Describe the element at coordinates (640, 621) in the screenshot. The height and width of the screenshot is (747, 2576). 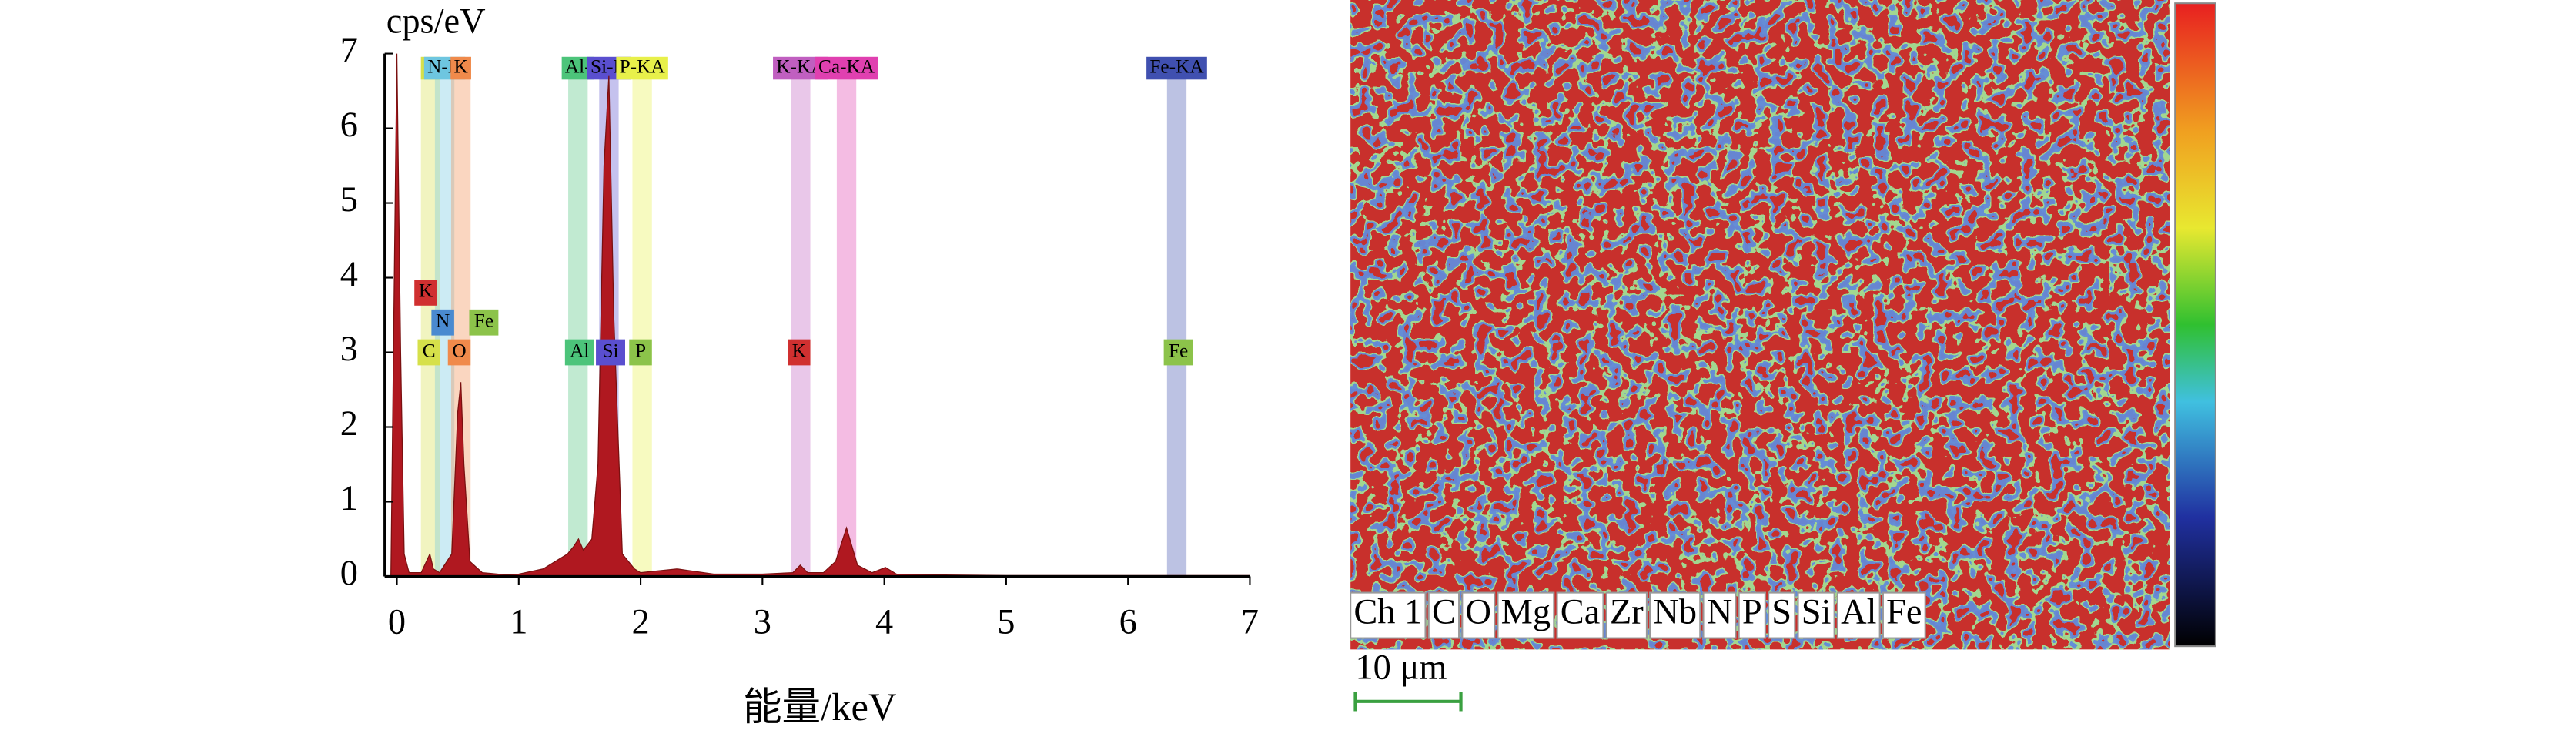
I see `x-tick-label: 2` at that location.